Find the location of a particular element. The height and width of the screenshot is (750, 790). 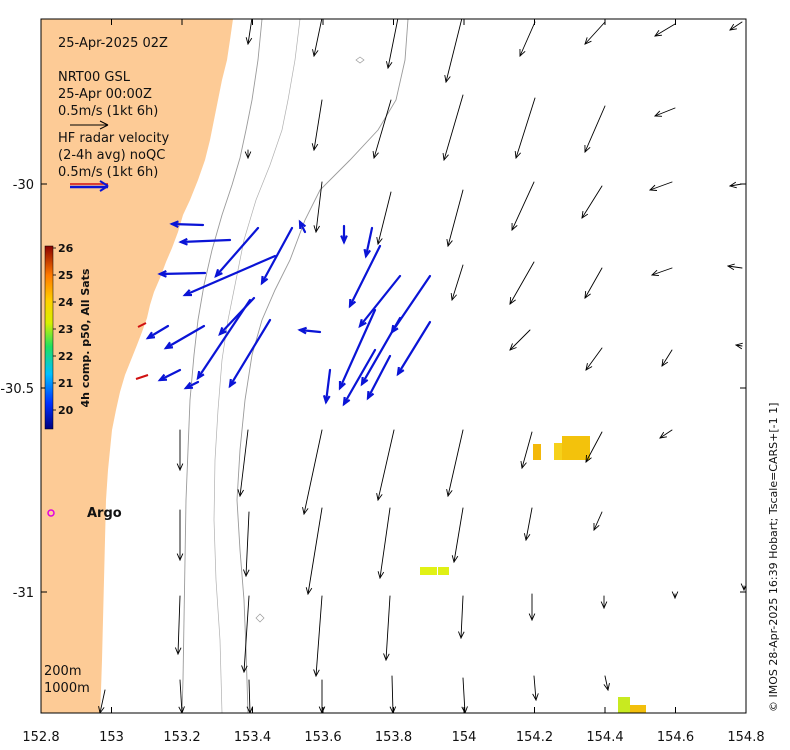

colorbar-tick-label: 21 is located at coordinates (65, 383).